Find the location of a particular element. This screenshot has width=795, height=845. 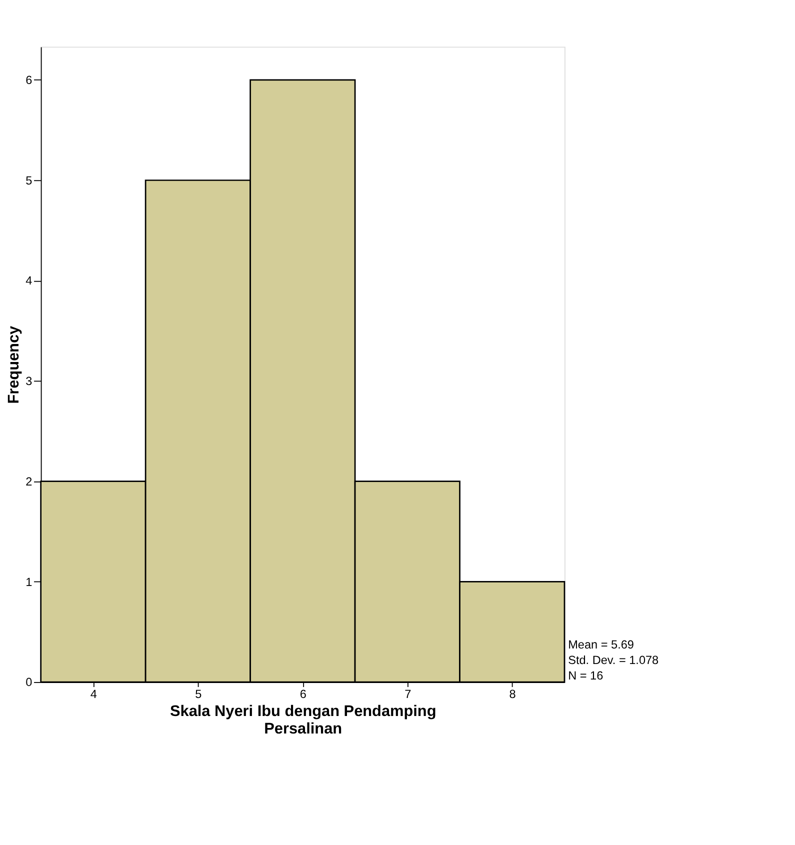

x-axis-title: Skala Nyeri Ibu dengan Pendamping Persalinan is located at coordinates (303, 720).